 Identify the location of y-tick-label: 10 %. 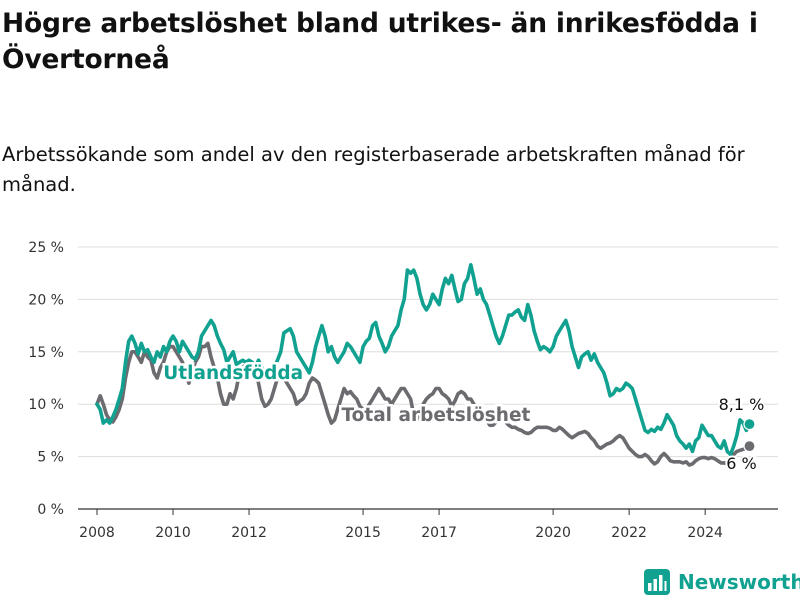
(46, 405).